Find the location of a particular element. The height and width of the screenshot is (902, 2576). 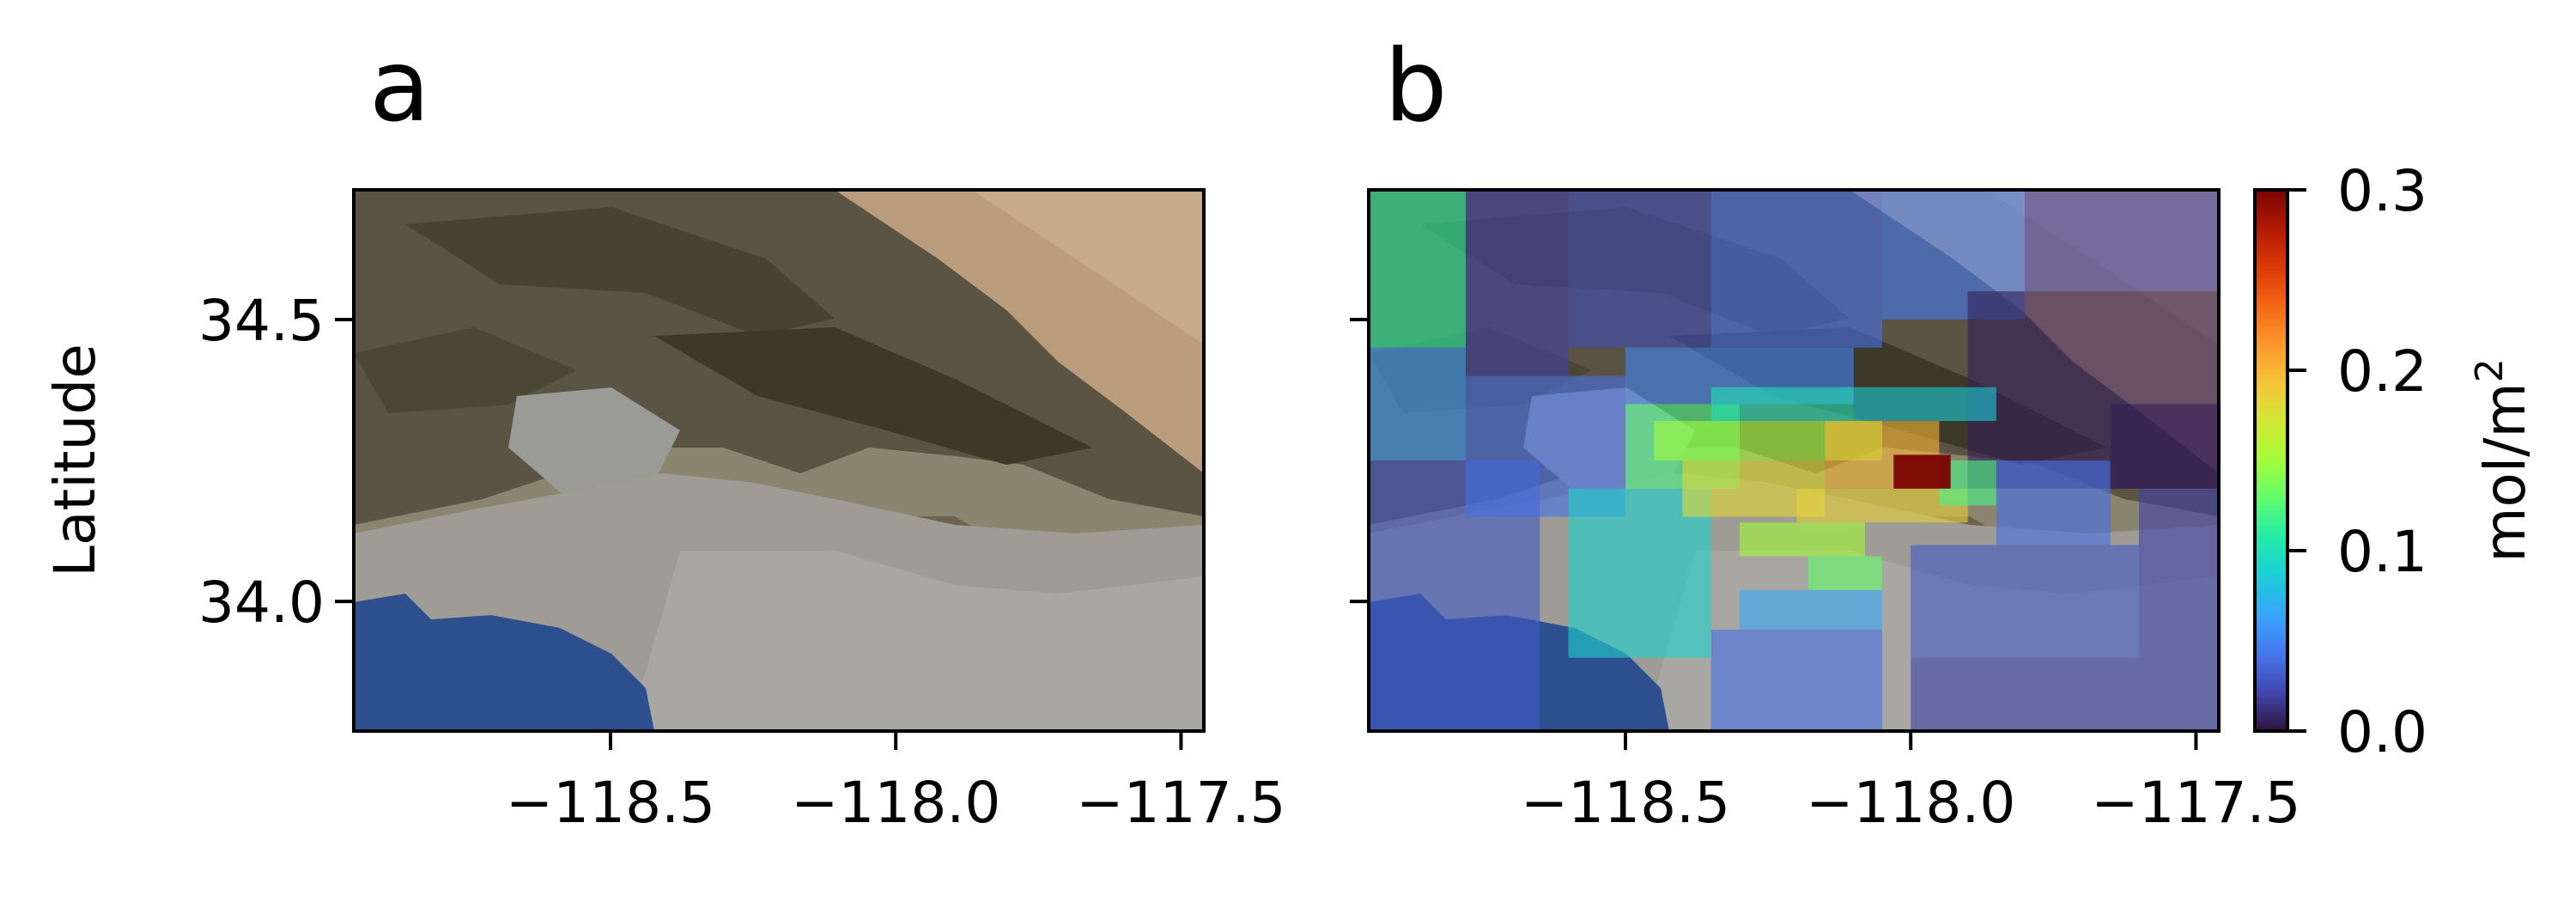

colorbar-label: mol/m2 is located at coordinates (2503, 460).